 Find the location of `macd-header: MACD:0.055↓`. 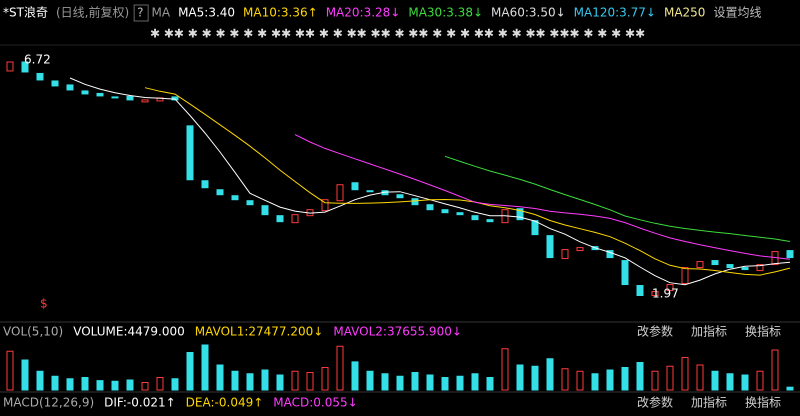

macd-header: MACD:0.055↓ is located at coordinates (315, 403).